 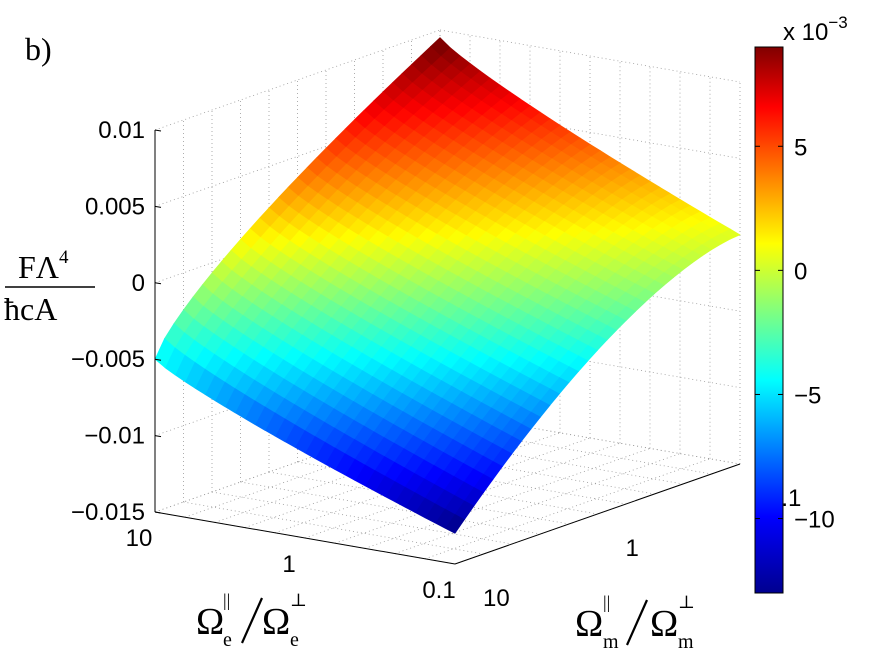 What do you see at coordinates (38, 49) in the screenshot?
I see `panel-label: b)` at bounding box center [38, 49].